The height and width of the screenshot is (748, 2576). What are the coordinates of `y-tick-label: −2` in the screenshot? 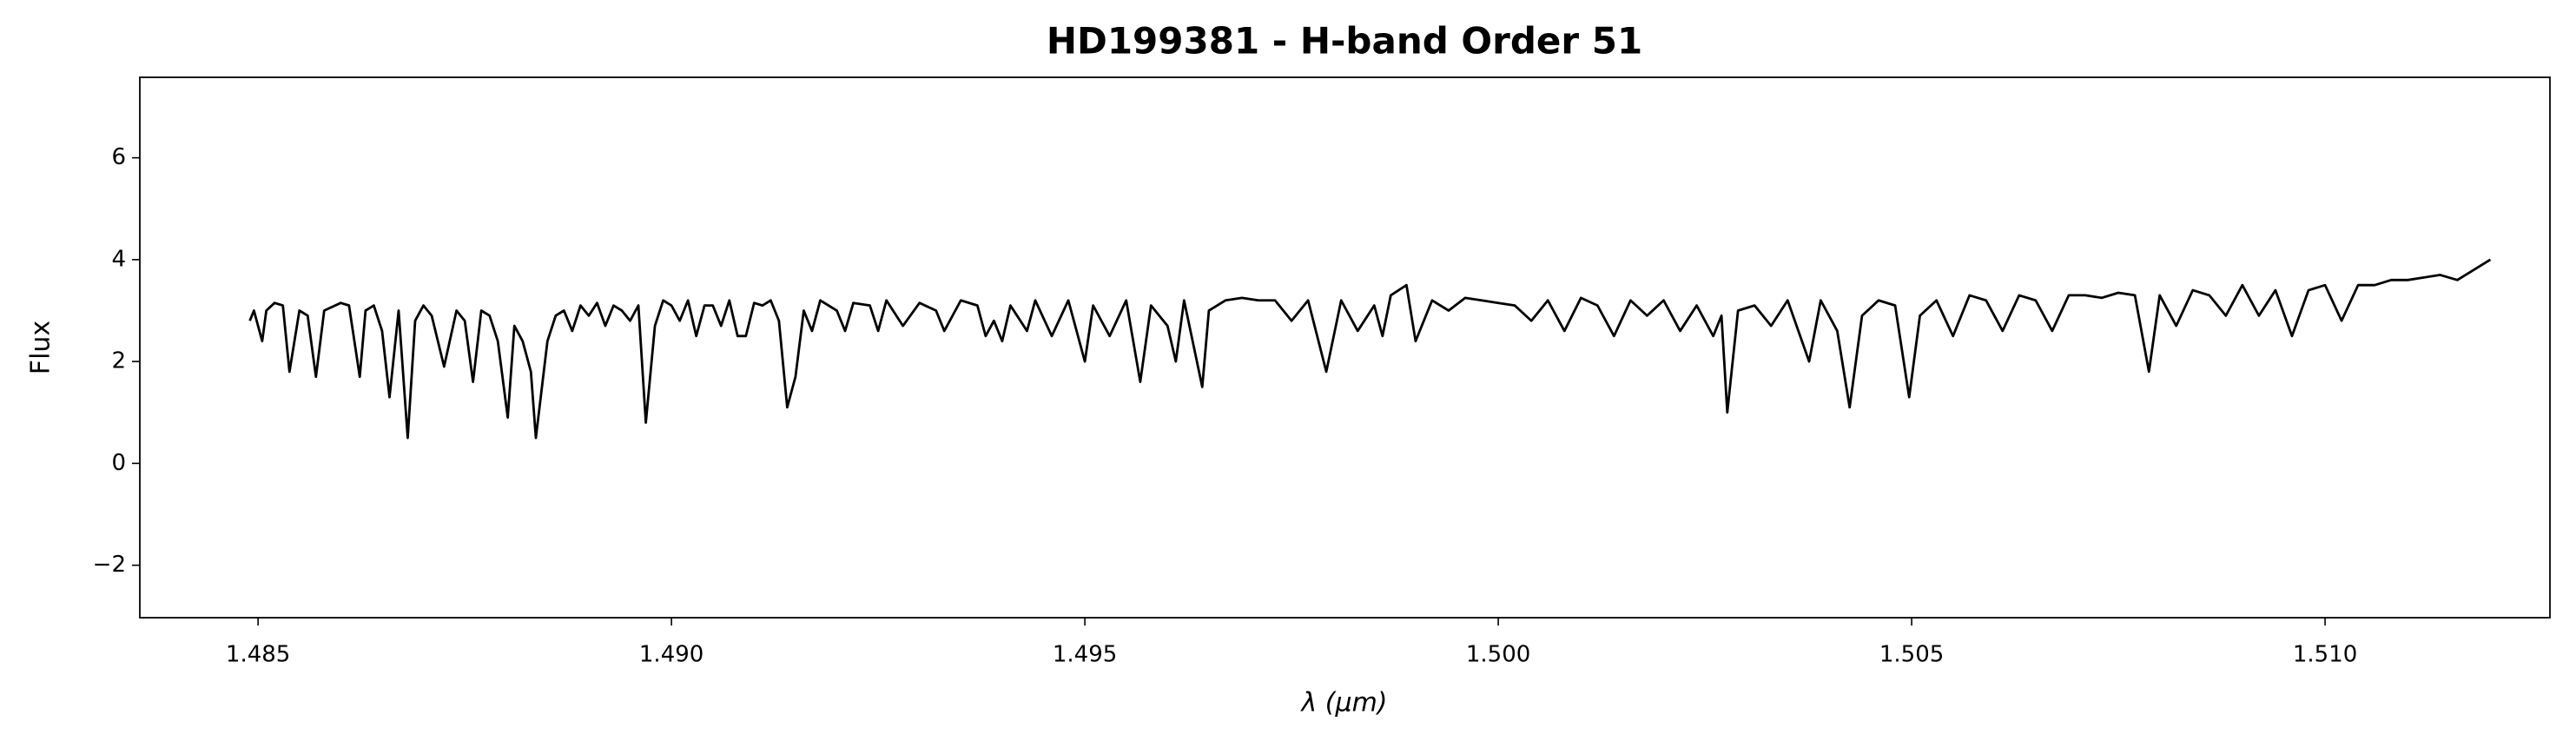 It's located at (109, 565).